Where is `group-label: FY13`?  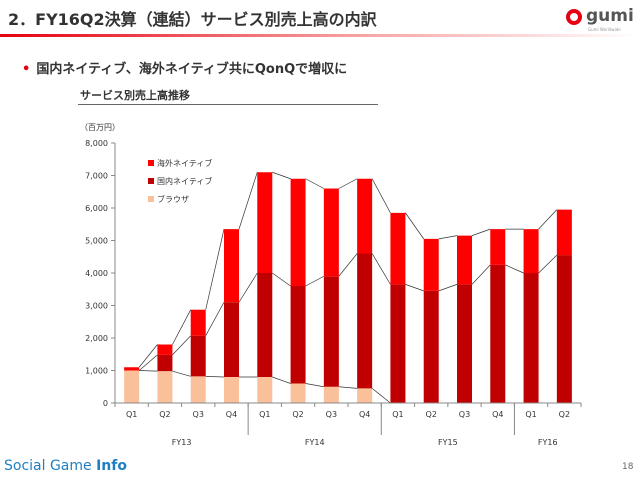
group-label: FY13 is located at coordinates (182, 442).